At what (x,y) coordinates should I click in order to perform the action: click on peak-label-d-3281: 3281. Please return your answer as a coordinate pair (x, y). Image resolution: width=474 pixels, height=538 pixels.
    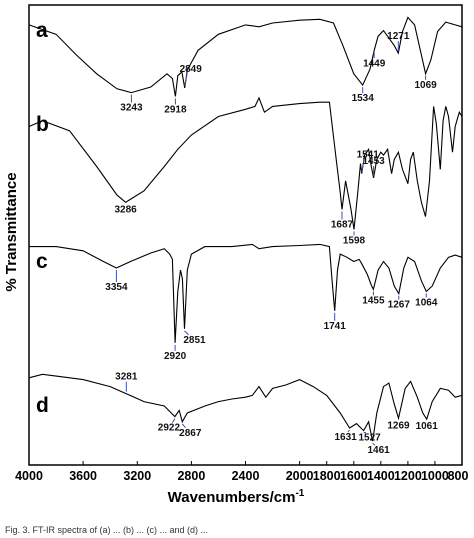
    Looking at the image, I should click on (126, 377).